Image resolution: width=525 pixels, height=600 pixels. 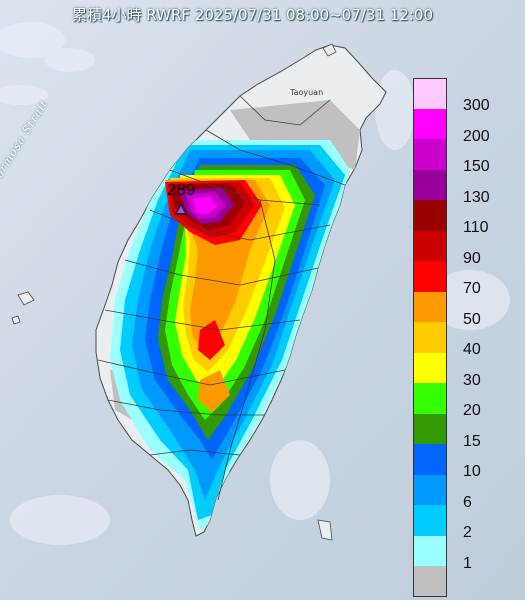 What do you see at coordinates (181, 189) in the screenshot?
I see `peak-value-label: 289` at bounding box center [181, 189].